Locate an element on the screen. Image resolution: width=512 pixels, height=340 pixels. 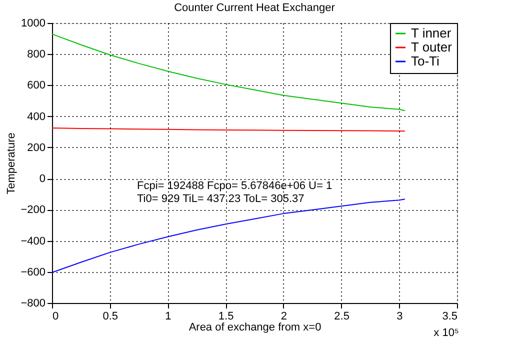
x-tick-label: 1.5 is located at coordinates (226, 316).